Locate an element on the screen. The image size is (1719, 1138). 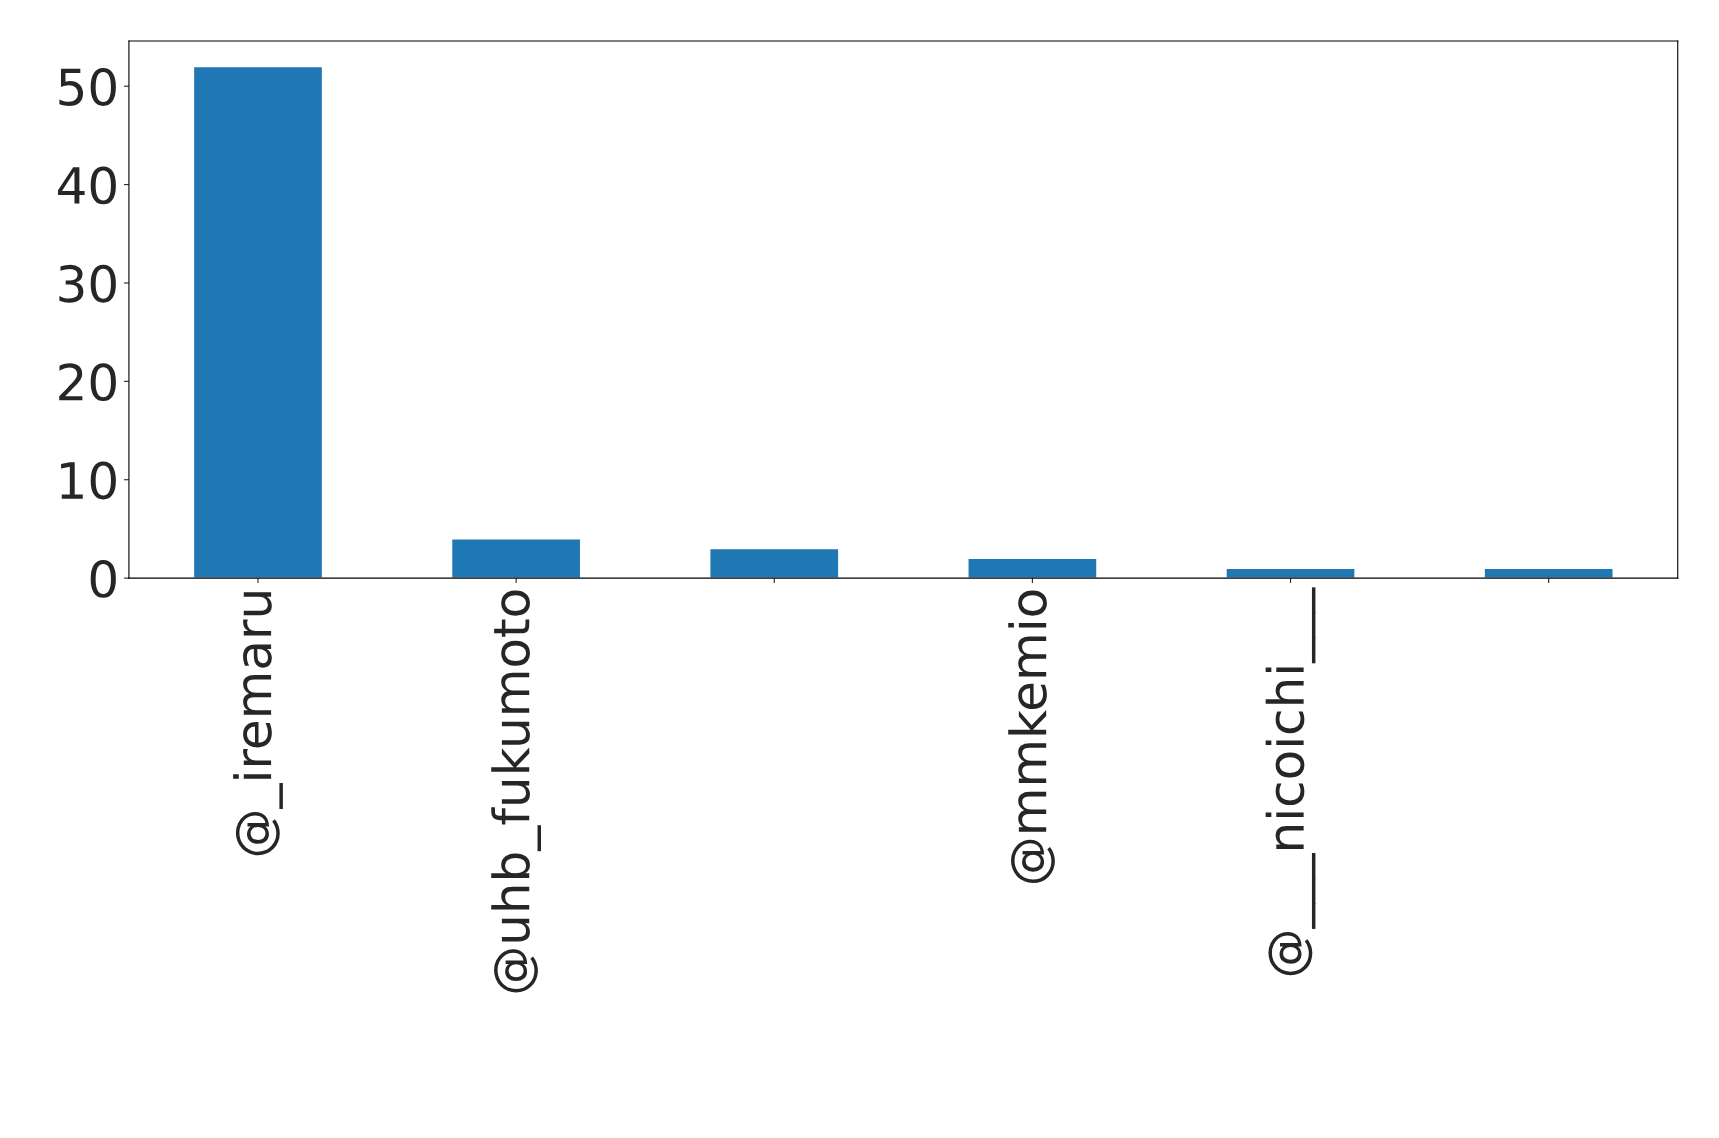
y-tick-label: 40 is located at coordinates (87, 185).